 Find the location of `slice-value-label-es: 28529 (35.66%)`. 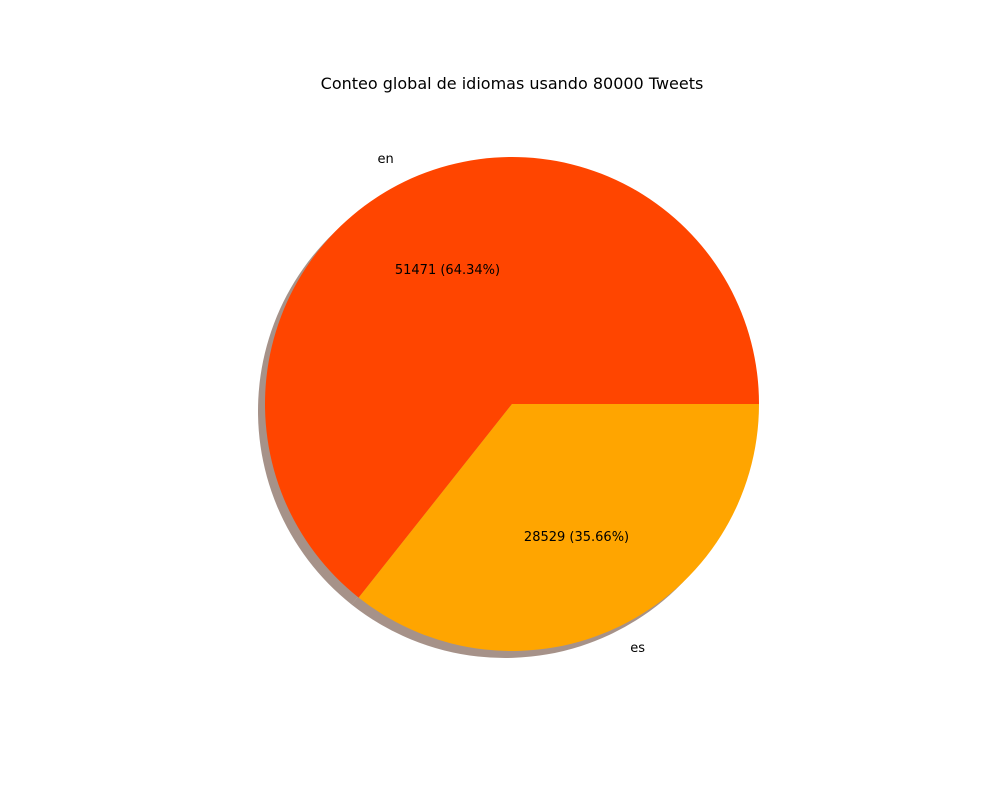

slice-value-label-es: 28529 (35.66%) is located at coordinates (576, 537).